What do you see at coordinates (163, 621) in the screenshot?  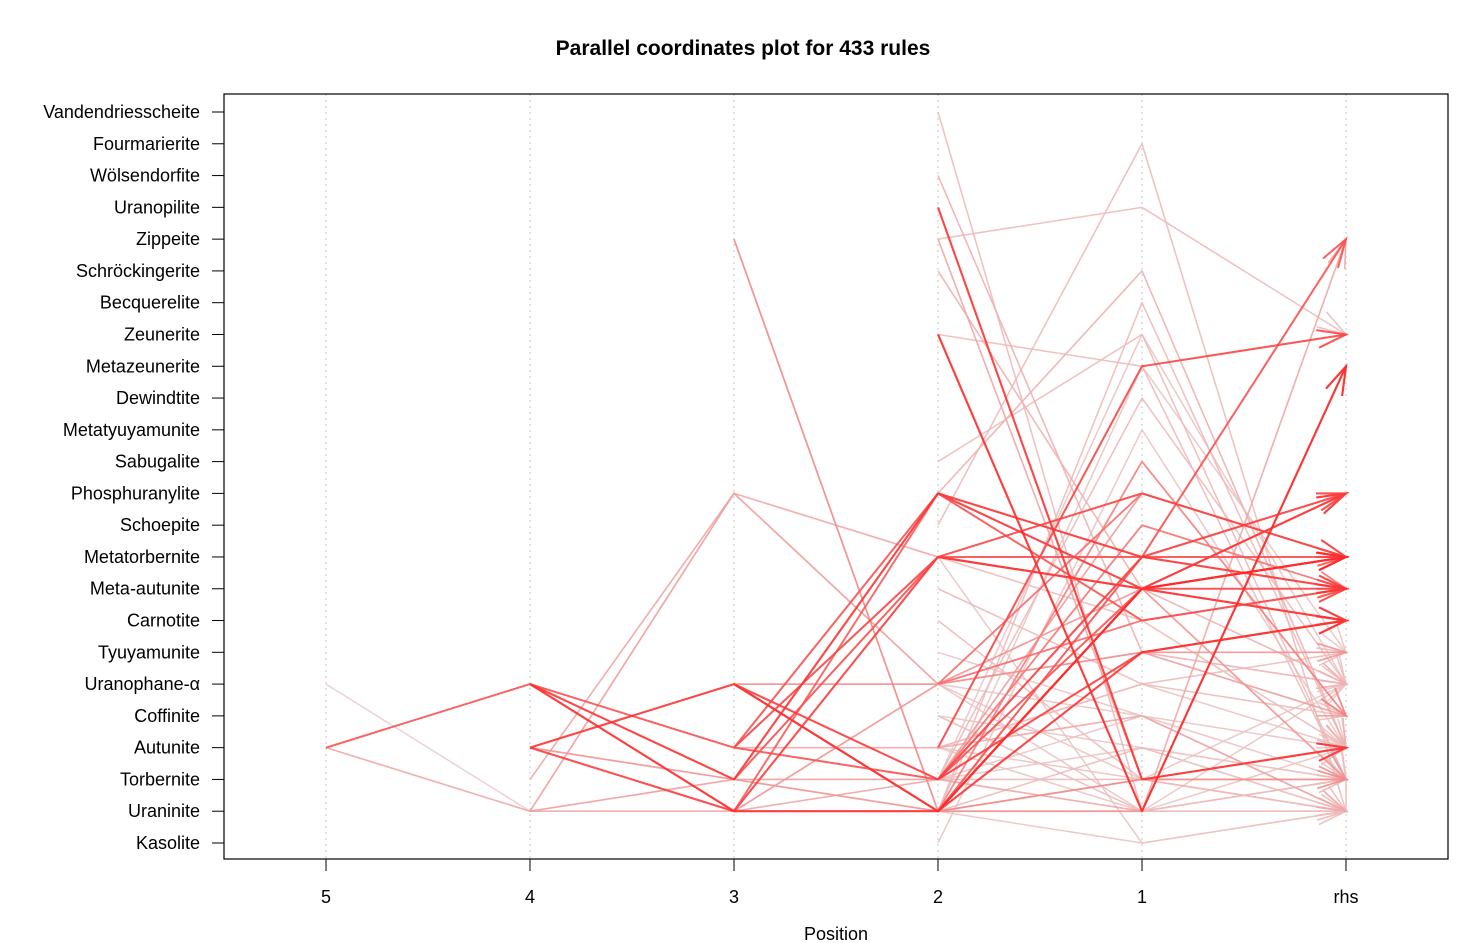 I see `y-tick-label: Carnotite` at bounding box center [163, 621].